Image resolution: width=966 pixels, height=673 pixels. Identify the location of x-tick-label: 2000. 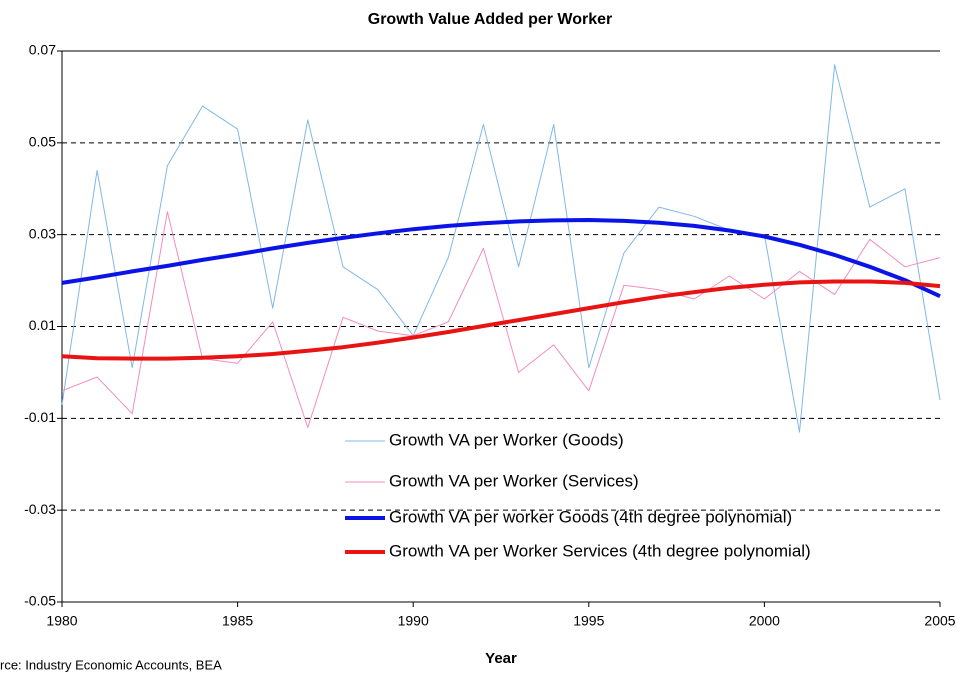
(764, 621).